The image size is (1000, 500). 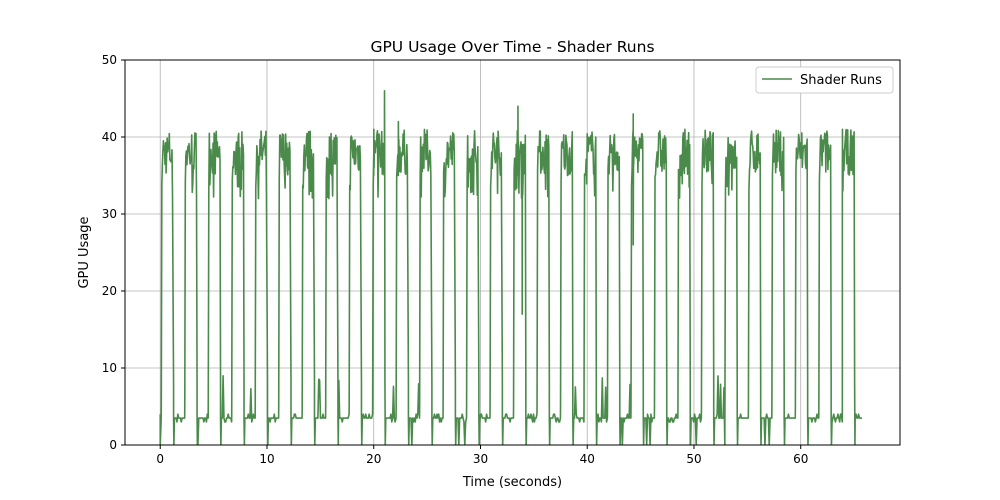 What do you see at coordinates (373, 459) in the screenshot?
I see `x-tick-label: 20` at bounding box center [373, 459].